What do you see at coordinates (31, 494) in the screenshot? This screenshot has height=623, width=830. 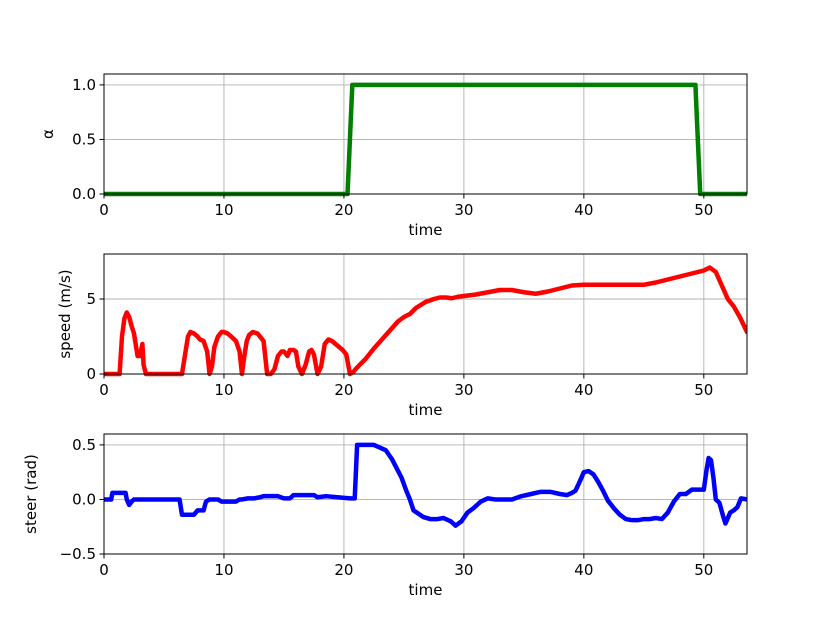 I see `y-axis-label: steer (rad)` at bounding box center [31, 494].